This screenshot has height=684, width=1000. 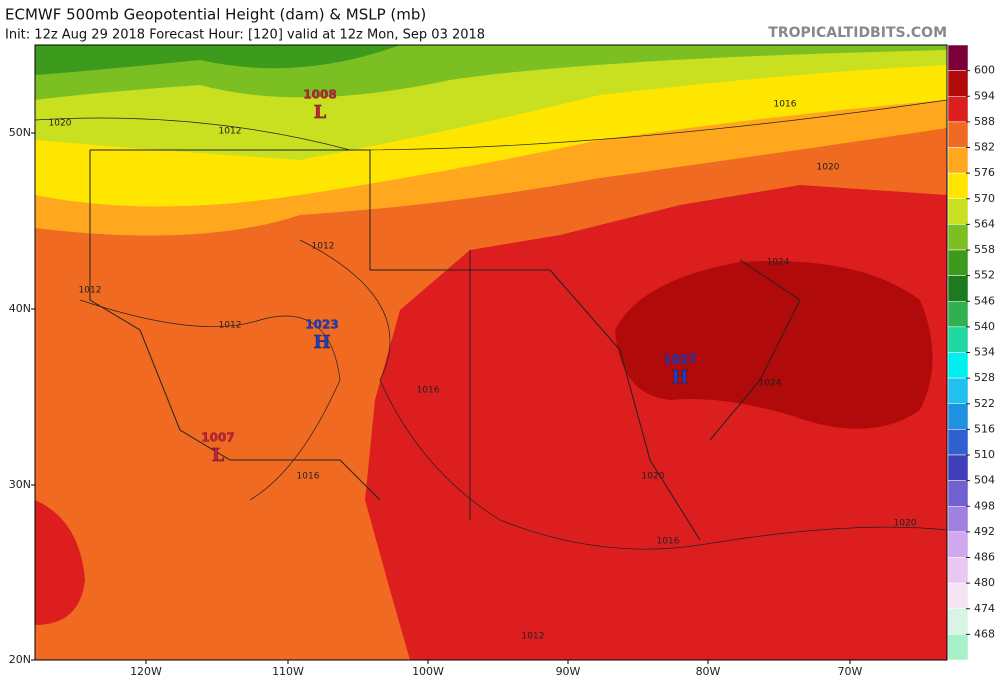 I want to click on colorbar-label: 540, so click(x=984, y=326).